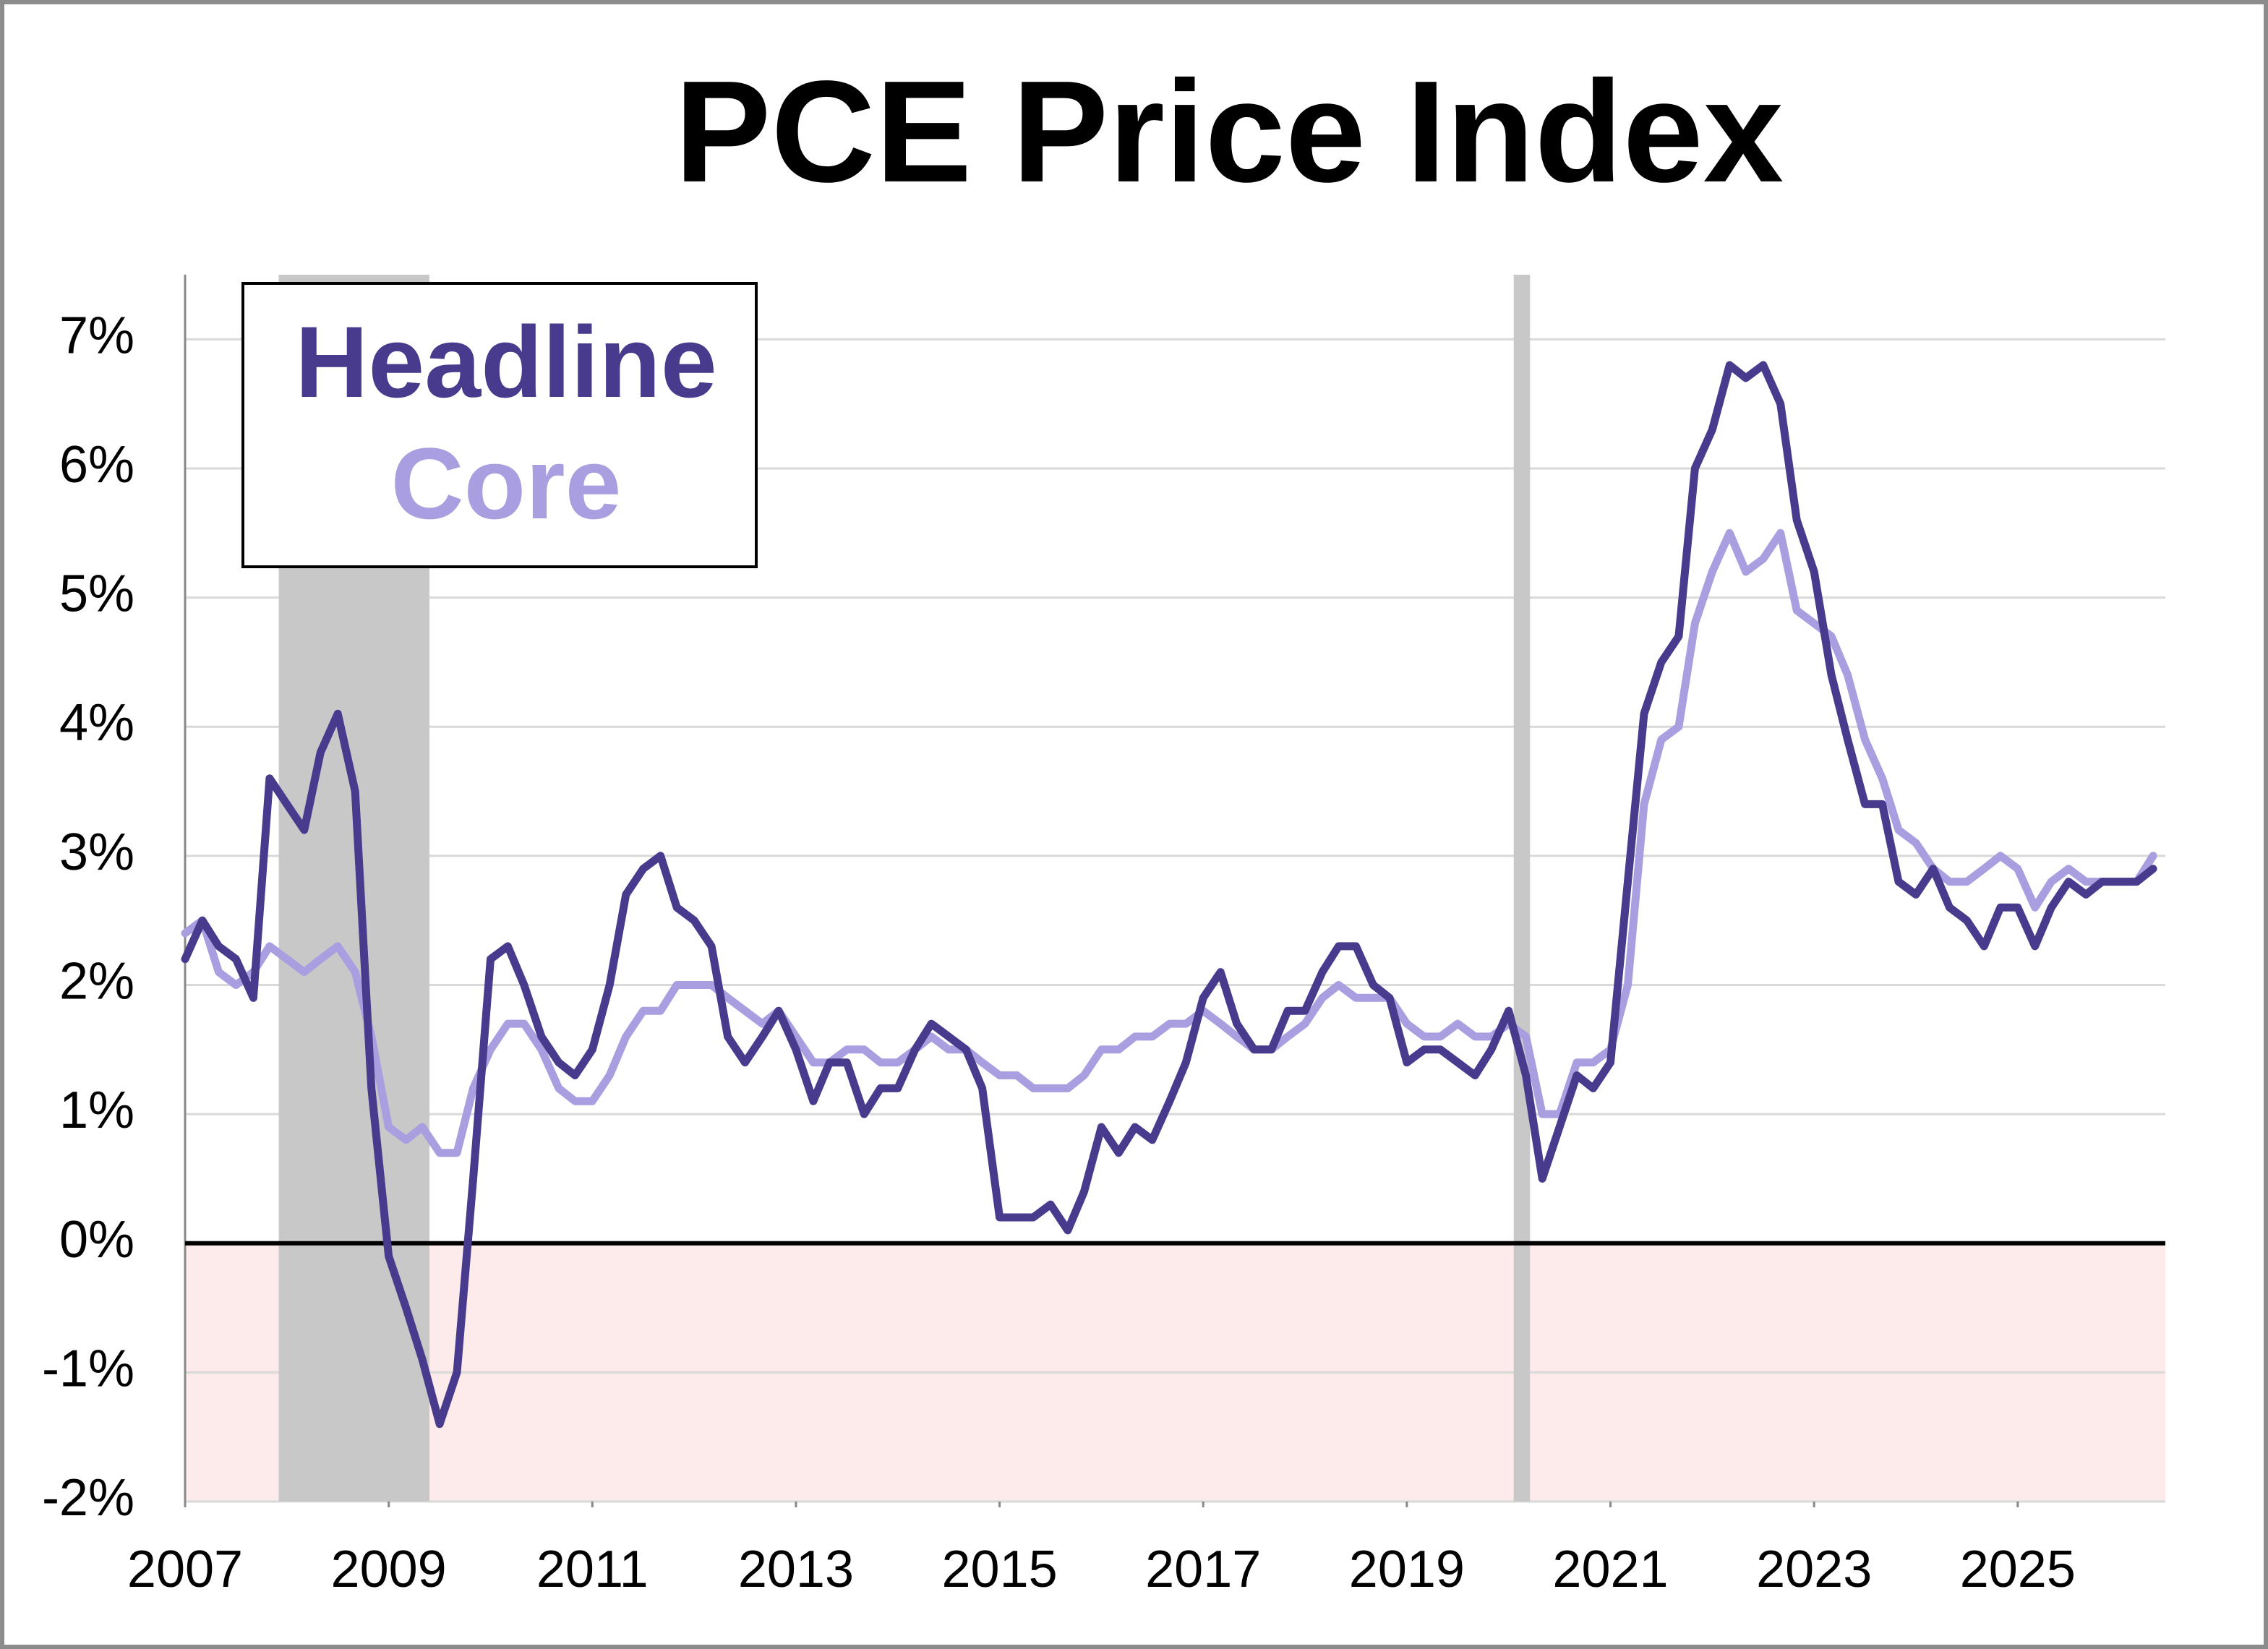 The image size is (2268, 1649). Describe the element at coordinates (506, 362) in the screenshot. I see `legend-entry: Headline` at that location.